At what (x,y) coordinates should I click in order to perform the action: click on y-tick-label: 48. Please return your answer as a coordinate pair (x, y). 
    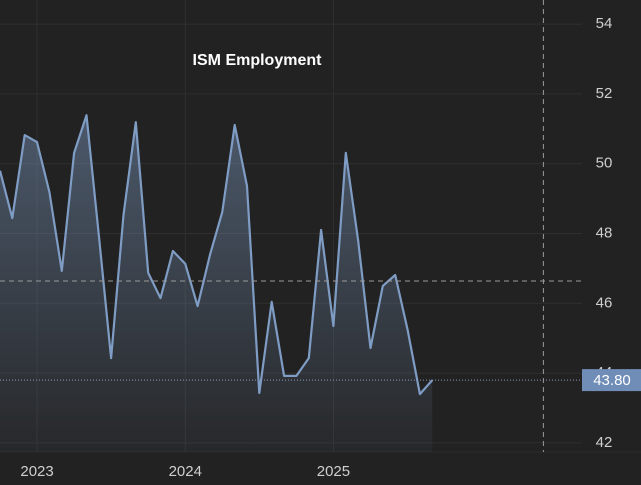
    Looking at the image, I should click on (604, 232).